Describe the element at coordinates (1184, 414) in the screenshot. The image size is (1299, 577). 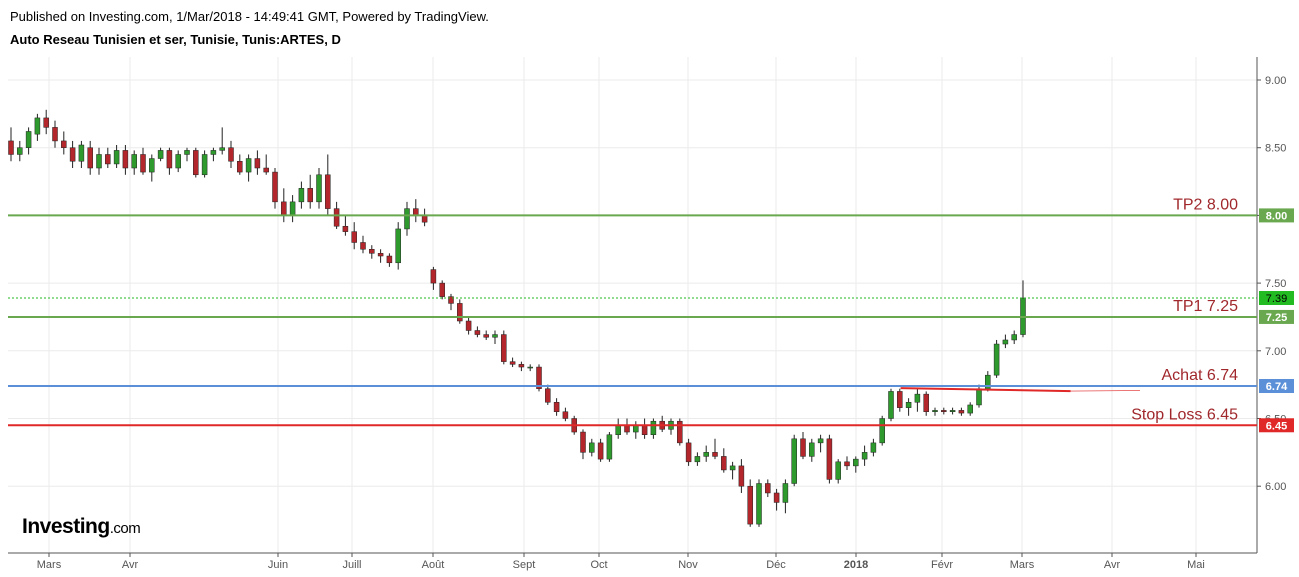
I see `level-label: Stop Loss 6.45` at that location.